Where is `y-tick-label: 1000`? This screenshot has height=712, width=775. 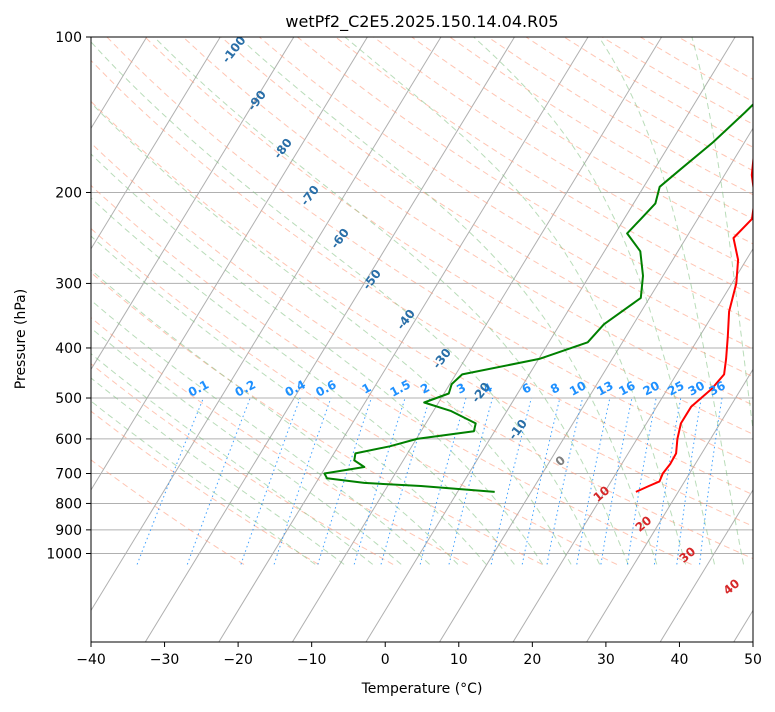
y-tick-label: 1000 is located at coordinates (64, 555).